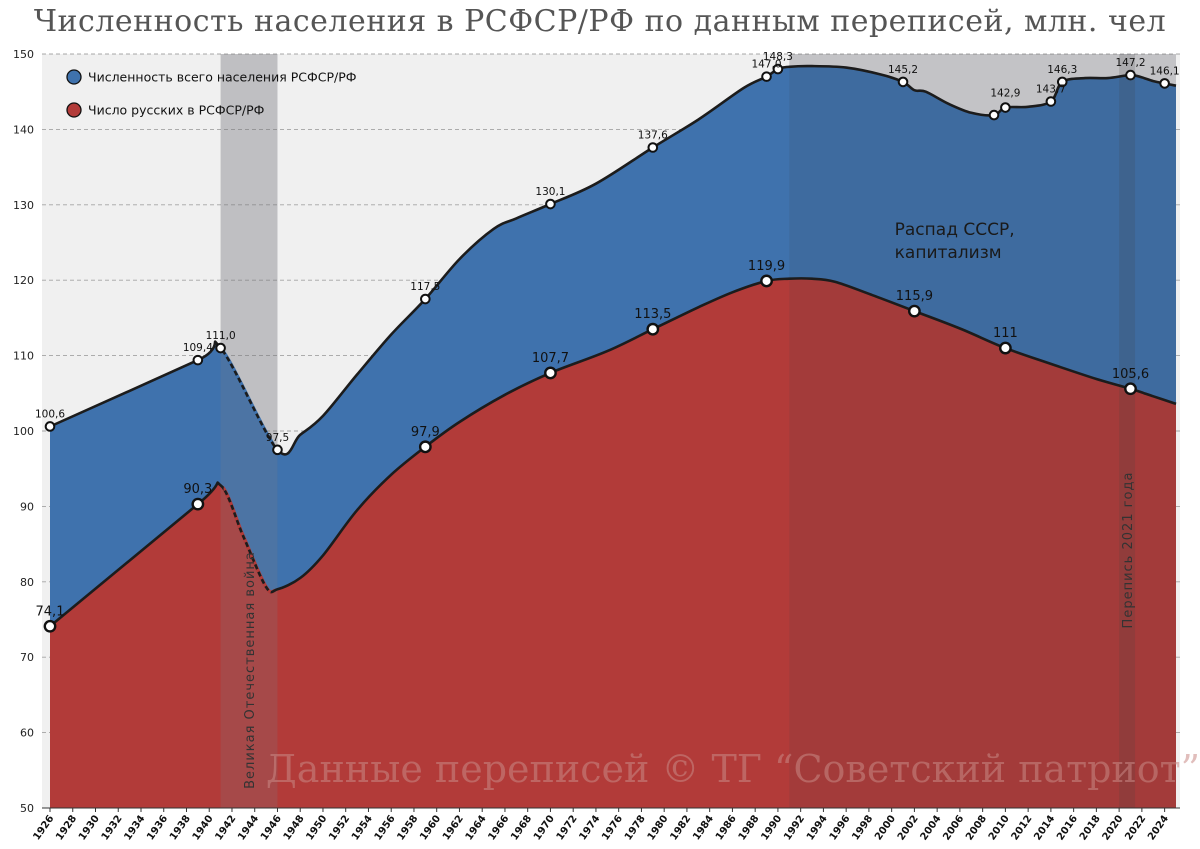 This screenshot has height=849, width=1200. I want to click on x-tick-label: 2024, so click(1158, 827).